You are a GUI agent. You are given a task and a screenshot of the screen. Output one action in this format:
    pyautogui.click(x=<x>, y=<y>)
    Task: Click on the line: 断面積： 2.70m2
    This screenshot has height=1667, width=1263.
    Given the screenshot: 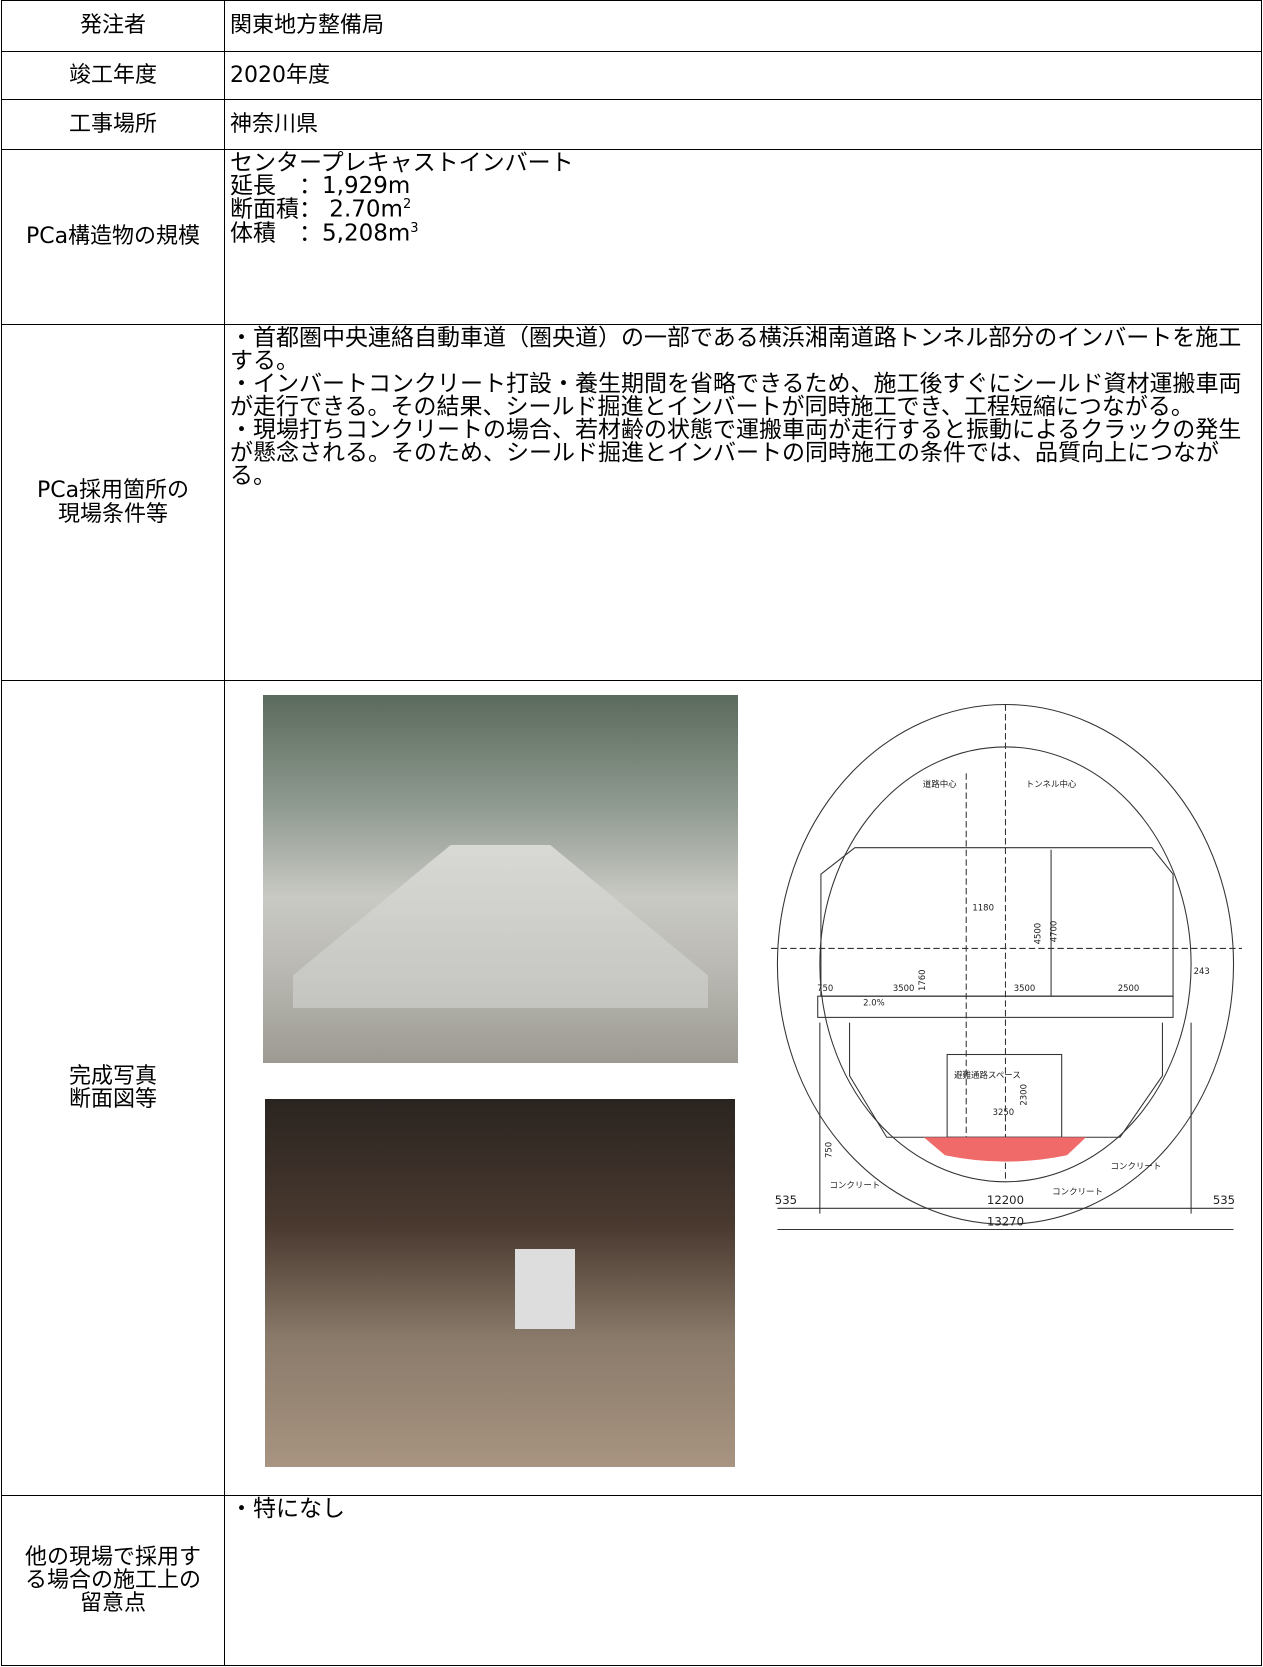 What is the action you would take?
    pyautogui.click(x=742, y=210)
    